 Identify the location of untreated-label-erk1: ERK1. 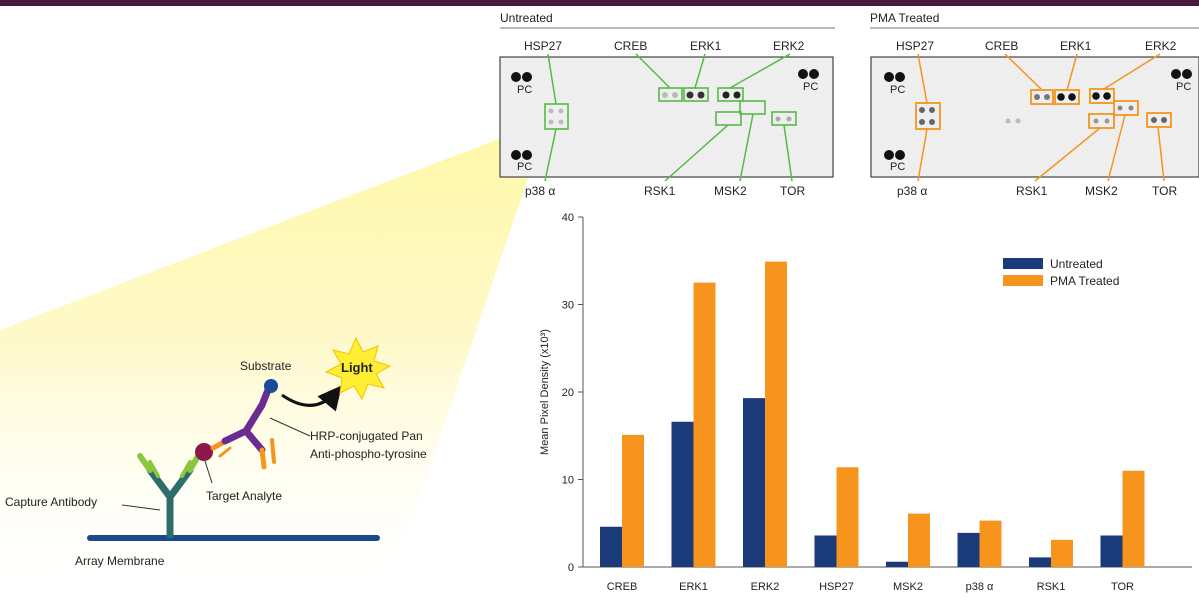
(706, 46).